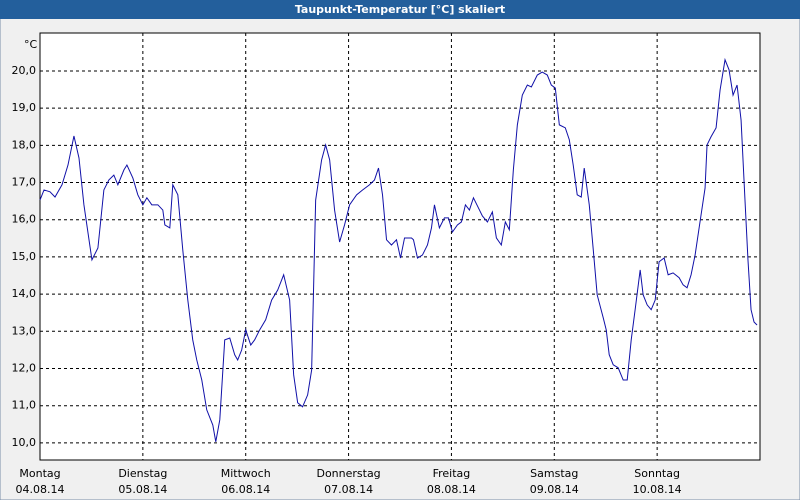  What do you see at coordinates (452, 473) in the screenshot?
I see `x-tick-label: Freitag` at bounding box center [452, 473].